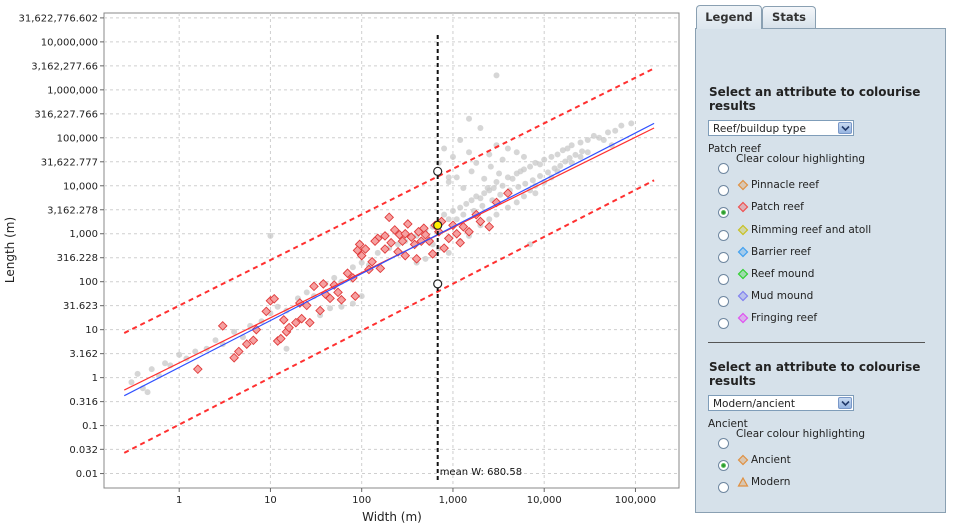  I want to click on legend-option-label: Modern, so click(771, 482).